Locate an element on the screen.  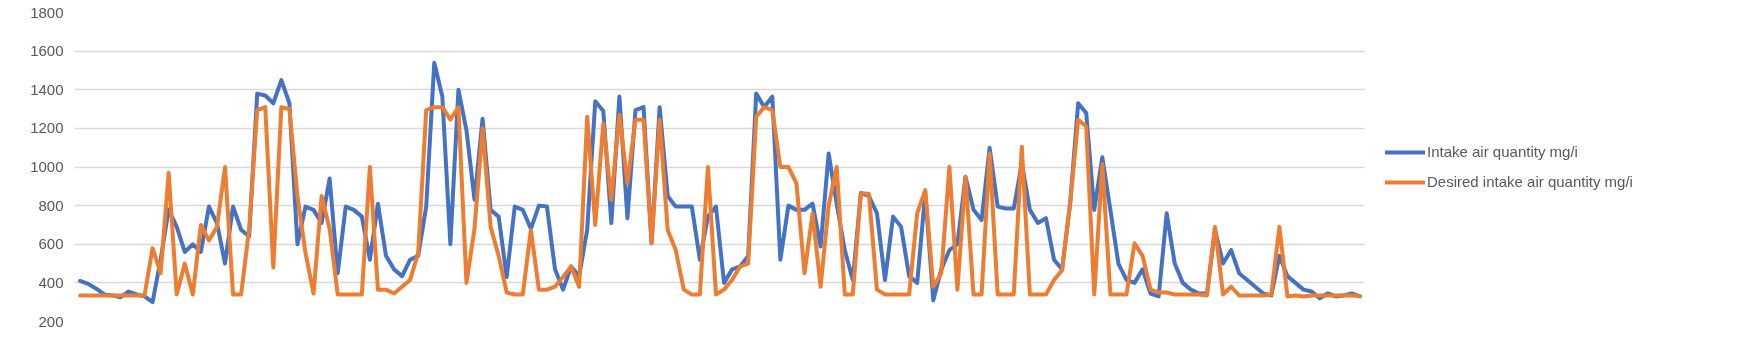
y-tick-label: 1600 is located at coordinates (47, 51).